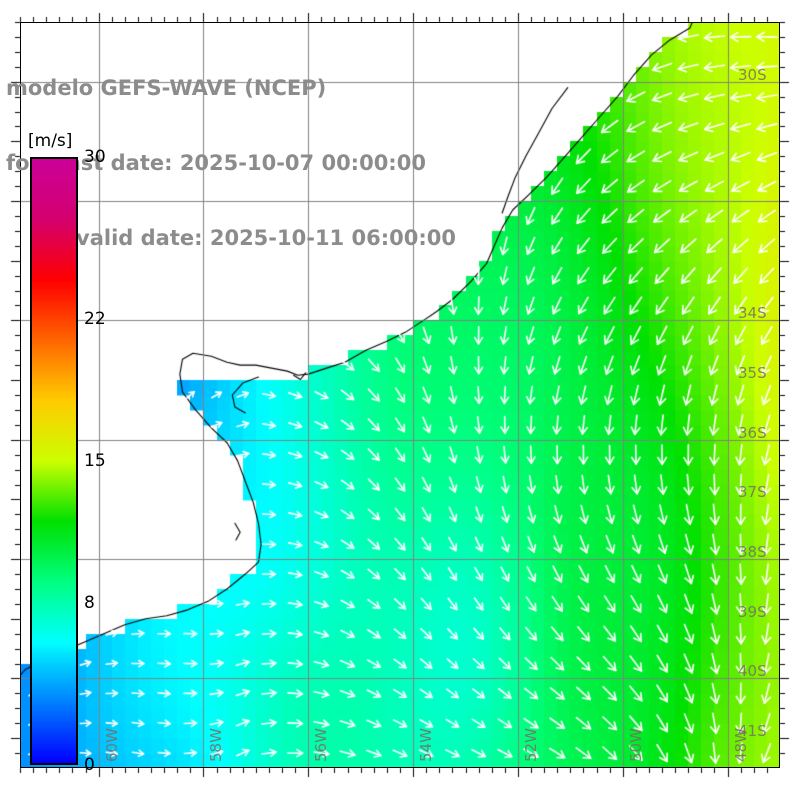 The width and height of the screenshot is (800, 800). I want to click on lon-tick-label-60W: 60W, so click(111, 745).